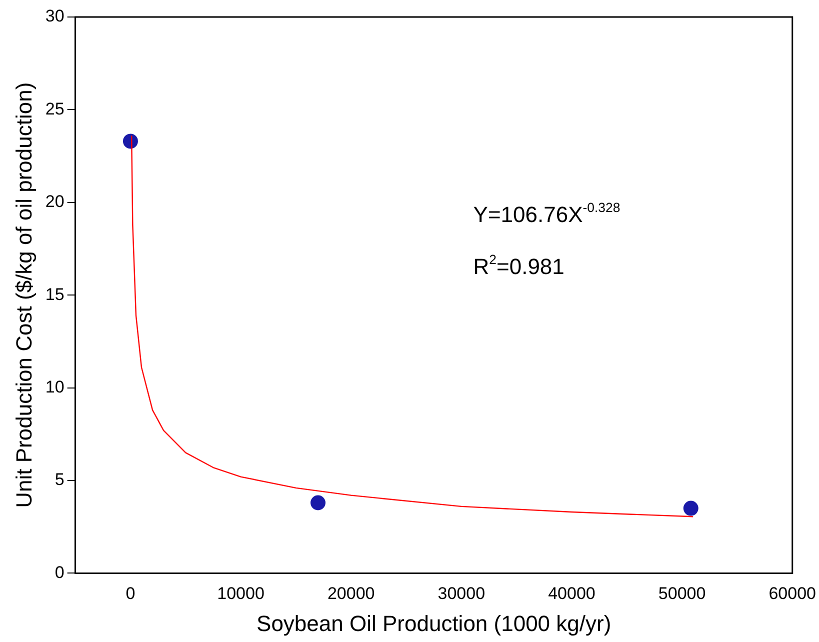  I want to click on x-tick-label: 10000, so click(240, 594).